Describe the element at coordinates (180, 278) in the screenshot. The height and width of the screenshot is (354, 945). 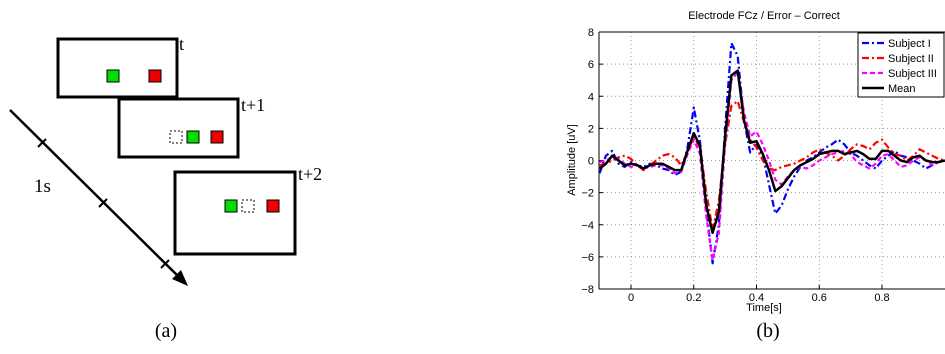
I see `time-axis-arrowhead` at that location.